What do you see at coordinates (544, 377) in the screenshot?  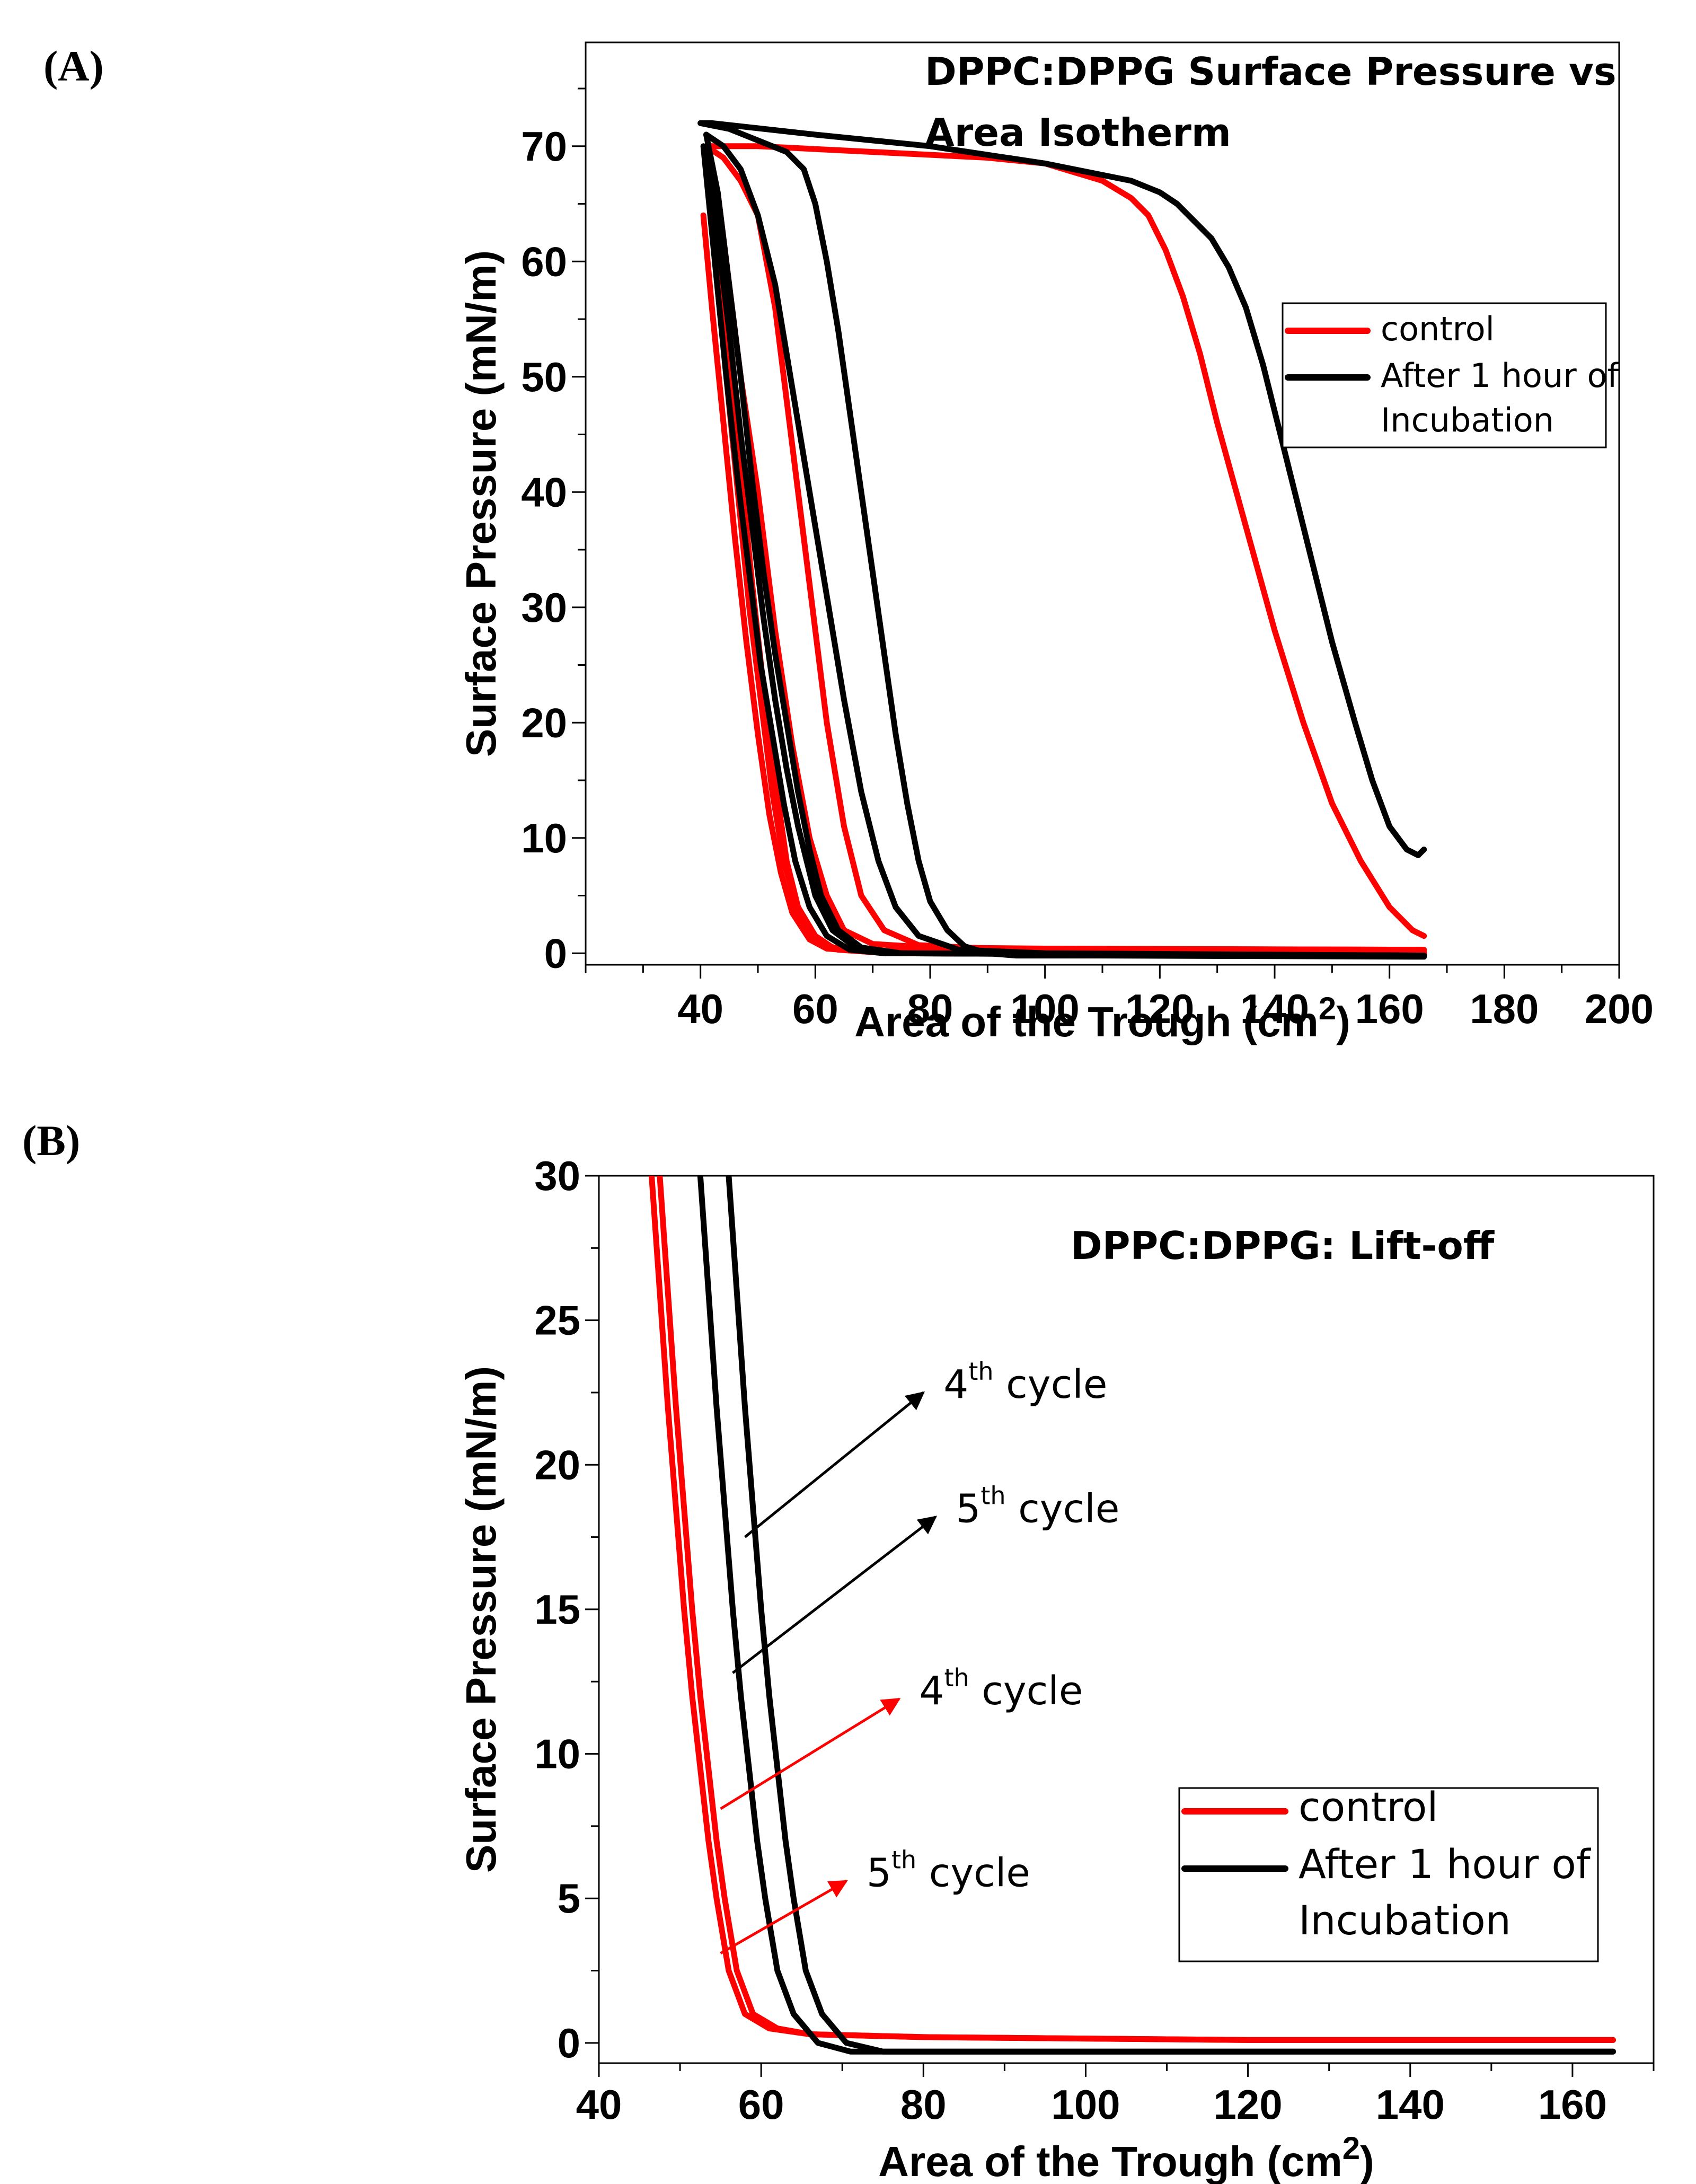 I see `y-tick-label: 50` at bounding box center [544, 377].